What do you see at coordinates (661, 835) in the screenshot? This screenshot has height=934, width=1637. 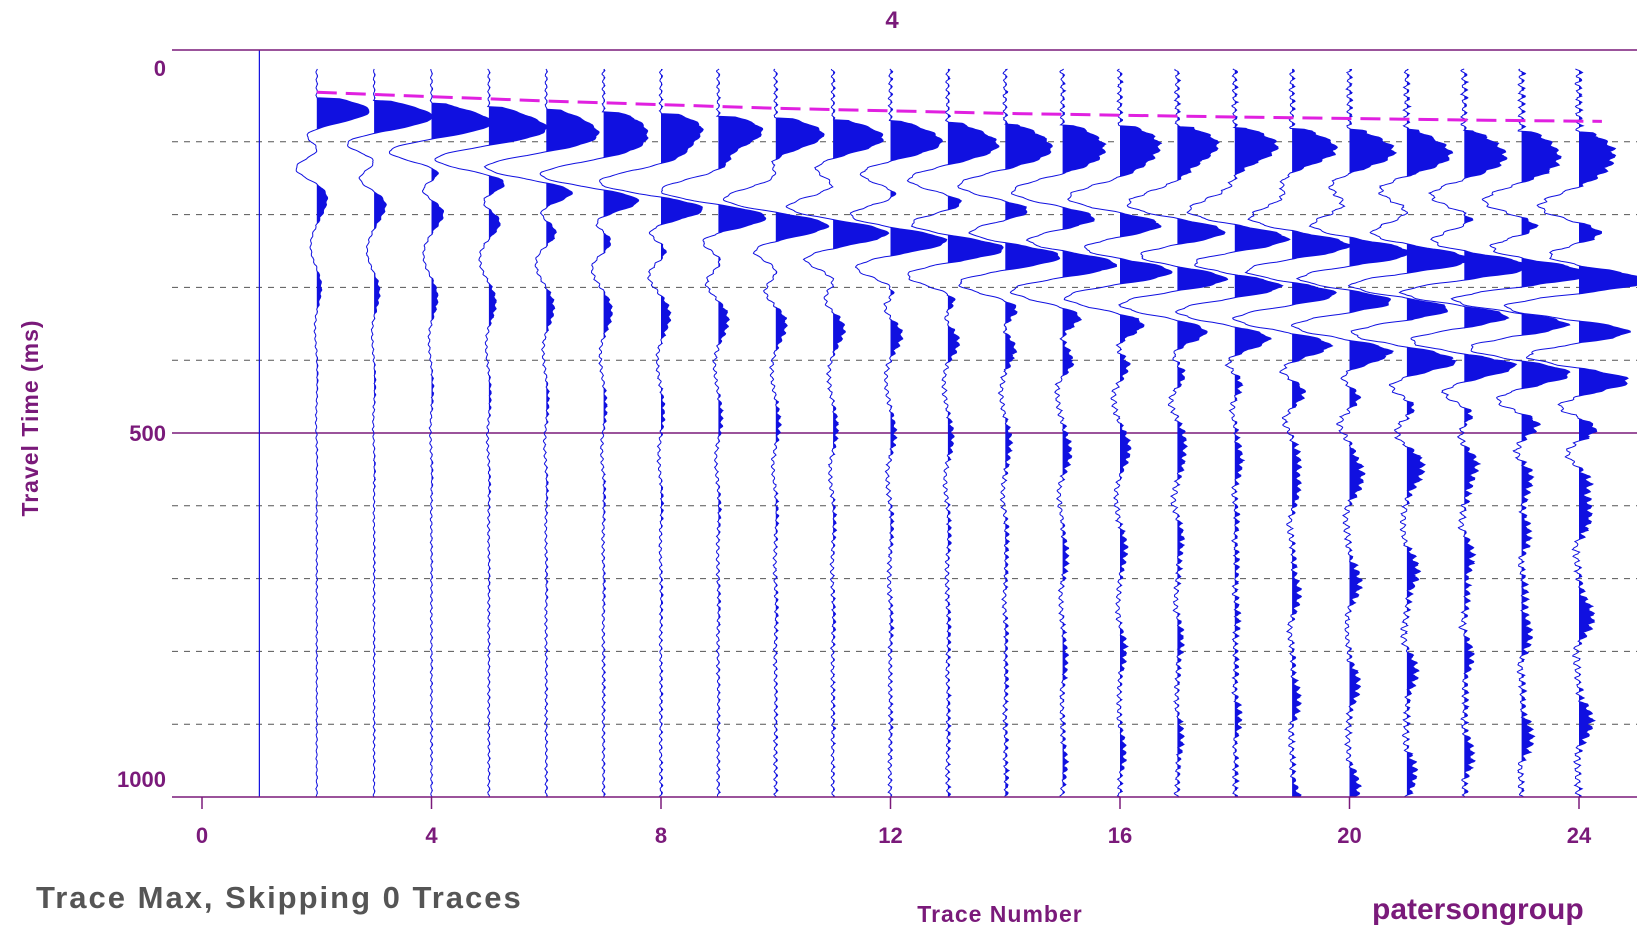 I see `x-tick-label: 8` at bounding box center [661, 835].